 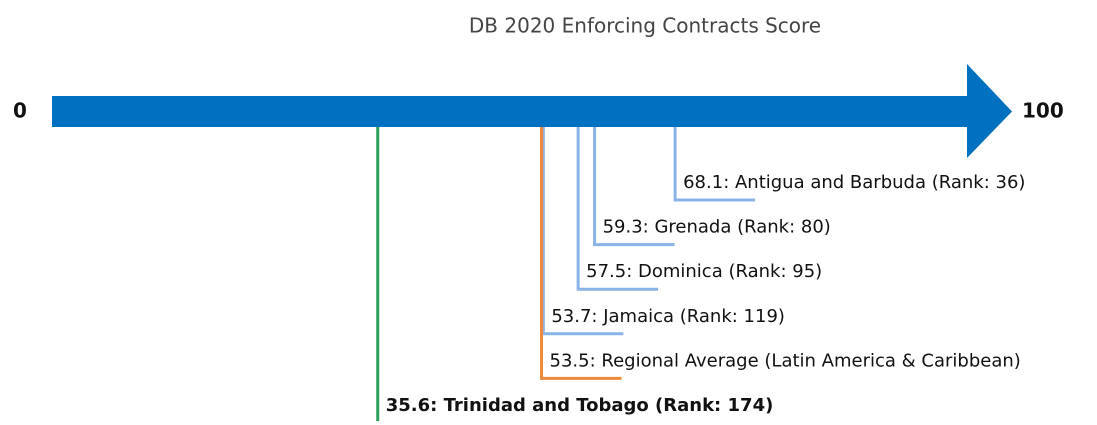 I want to click on chart-title: DB 2020 Enforcing Contracts Score, so click(x=645, y=26).